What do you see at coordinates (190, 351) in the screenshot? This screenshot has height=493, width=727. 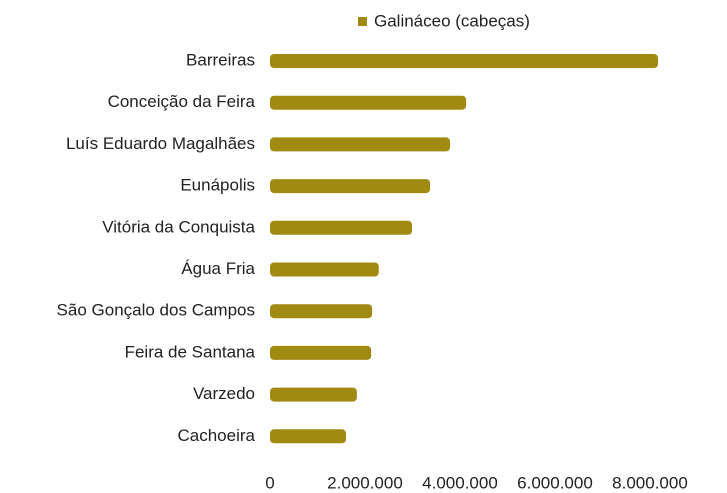 I see `y-tick-label: Feira de Santana` at bounding box center [190, 351].